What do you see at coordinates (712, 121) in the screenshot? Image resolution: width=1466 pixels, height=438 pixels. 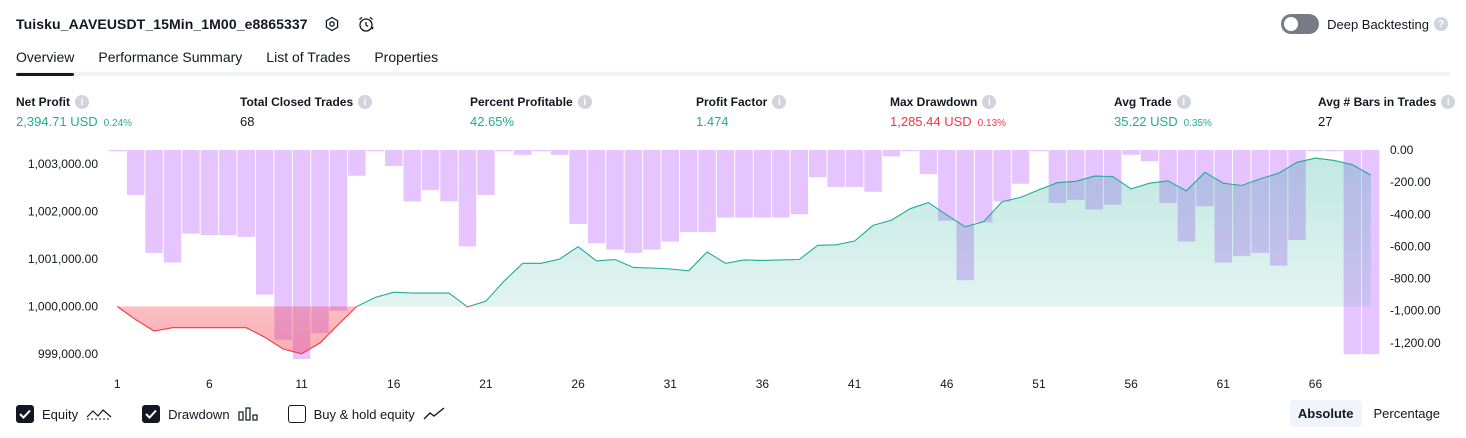 I see `metric-value: 1.474` at bounding box center [712, 121].